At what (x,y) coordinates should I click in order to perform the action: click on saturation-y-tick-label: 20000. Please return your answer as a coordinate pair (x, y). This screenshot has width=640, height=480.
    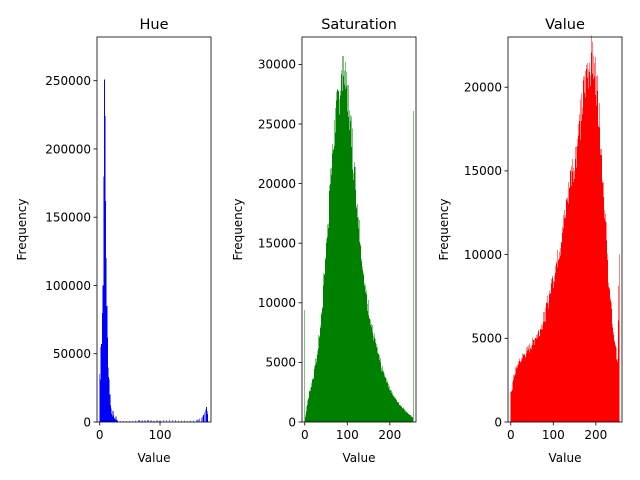
    Looking at the image, I should click on (277, 184).